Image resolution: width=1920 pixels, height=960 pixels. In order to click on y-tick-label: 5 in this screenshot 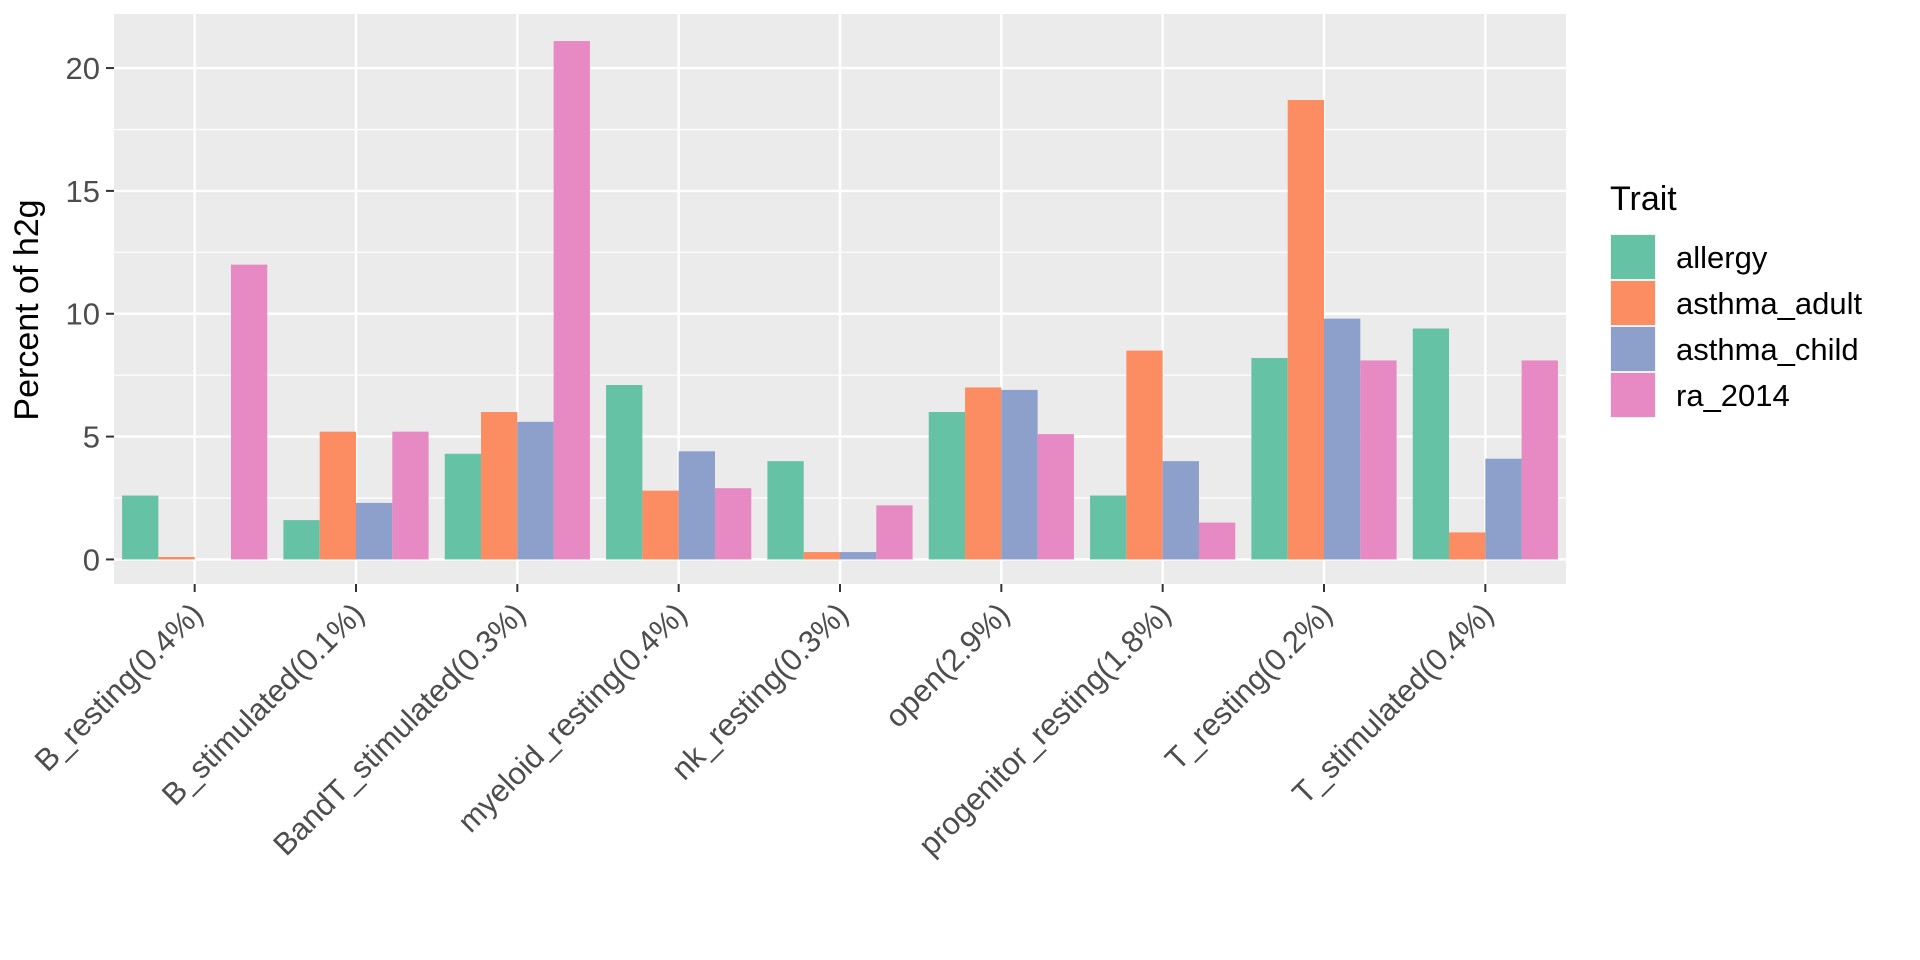, I will do `click(91, 437)`.